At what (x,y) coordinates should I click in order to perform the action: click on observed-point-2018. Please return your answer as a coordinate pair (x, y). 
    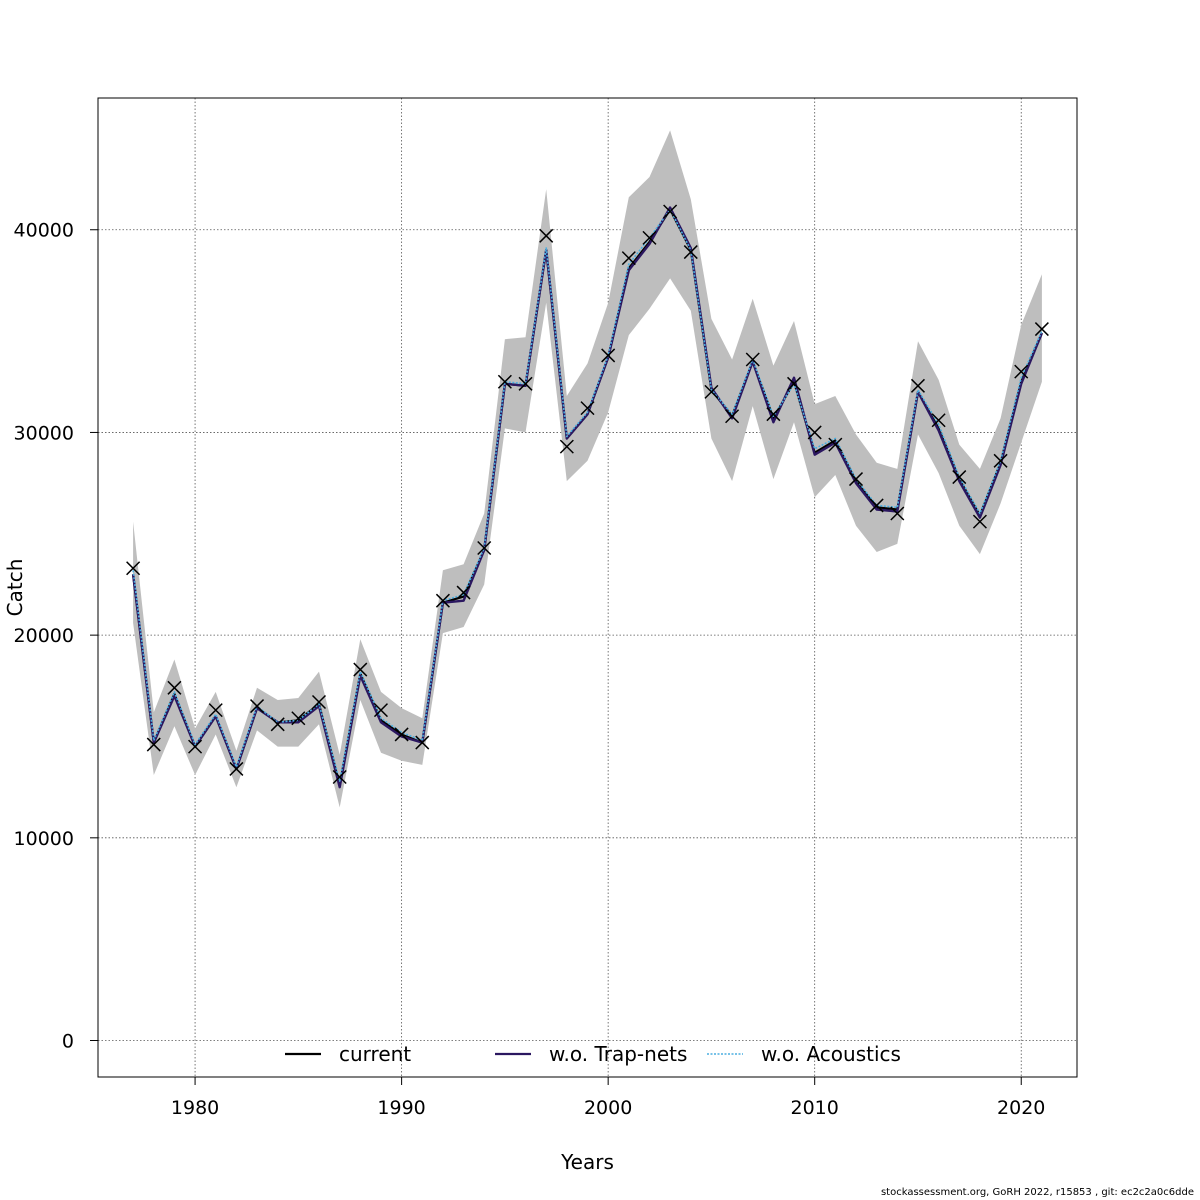
    Looking at the image, I should click on (979, 521).